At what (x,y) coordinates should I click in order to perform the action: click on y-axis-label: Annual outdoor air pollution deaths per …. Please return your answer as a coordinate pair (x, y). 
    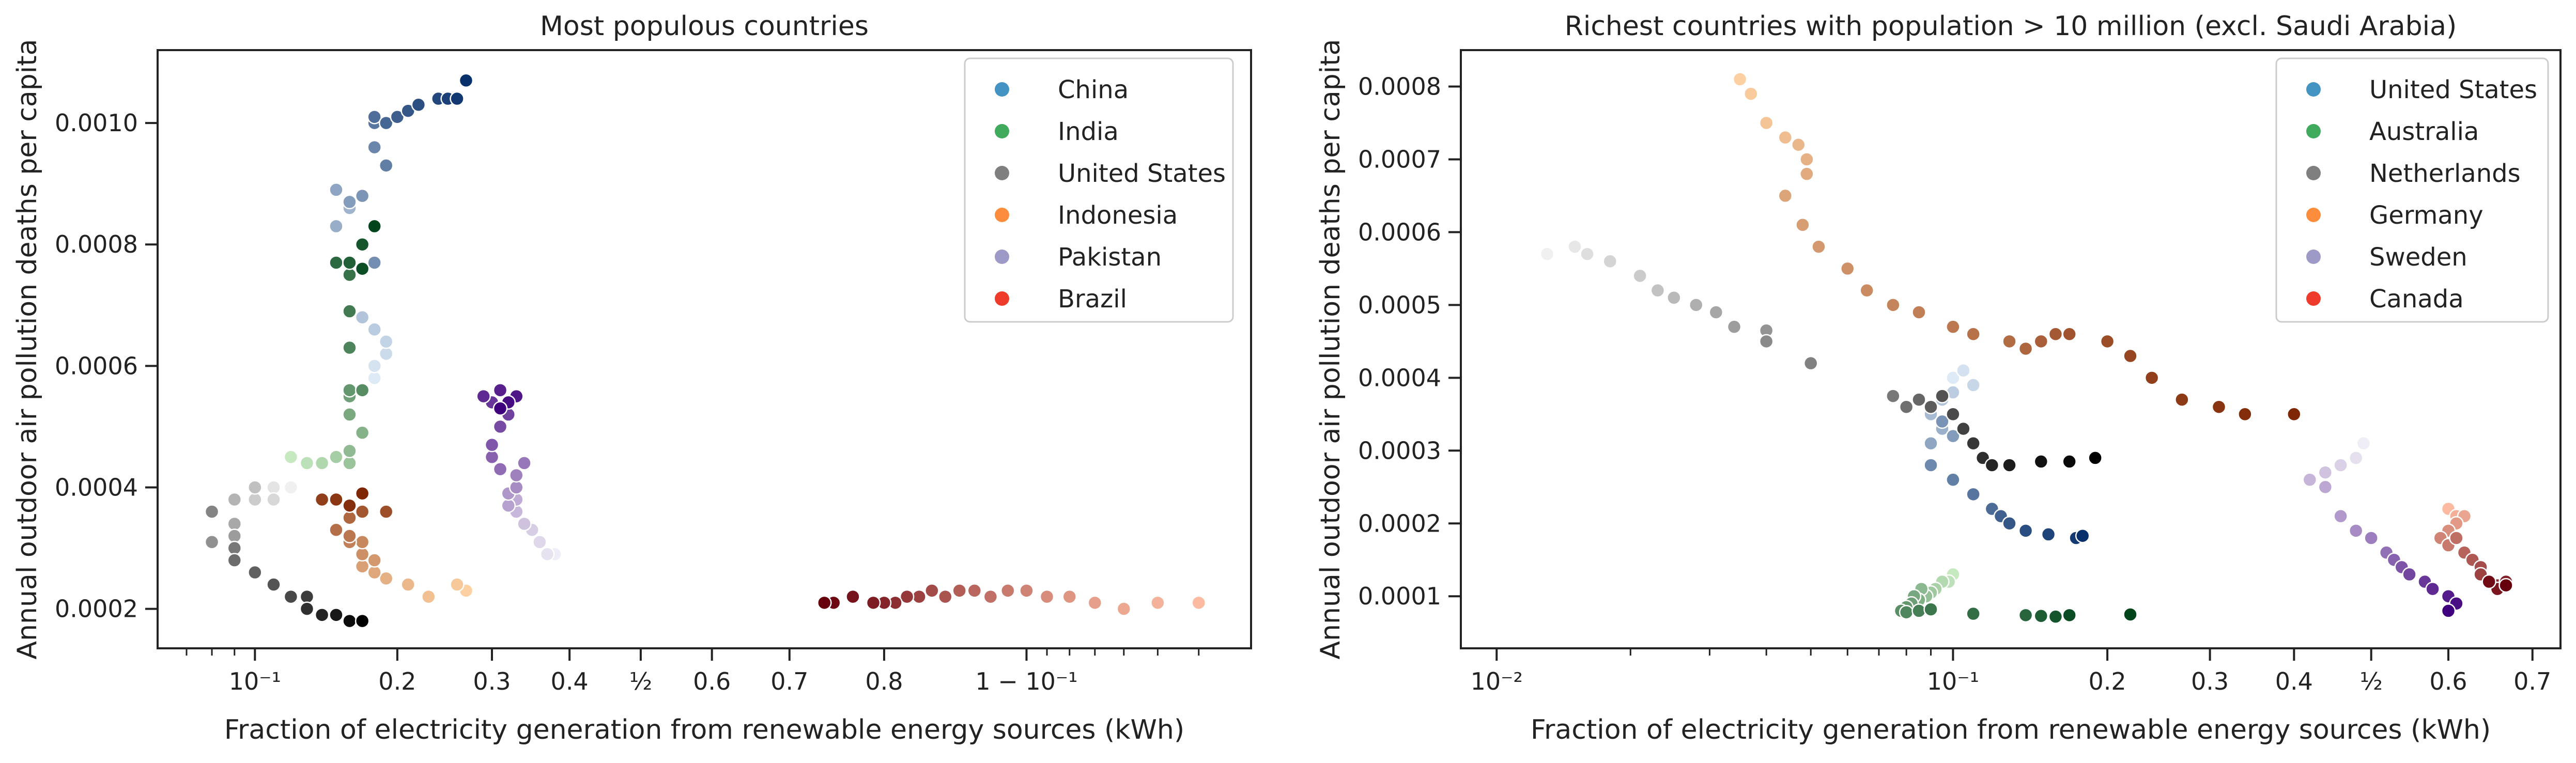
    Looking at the image, I should click on (28, 349).